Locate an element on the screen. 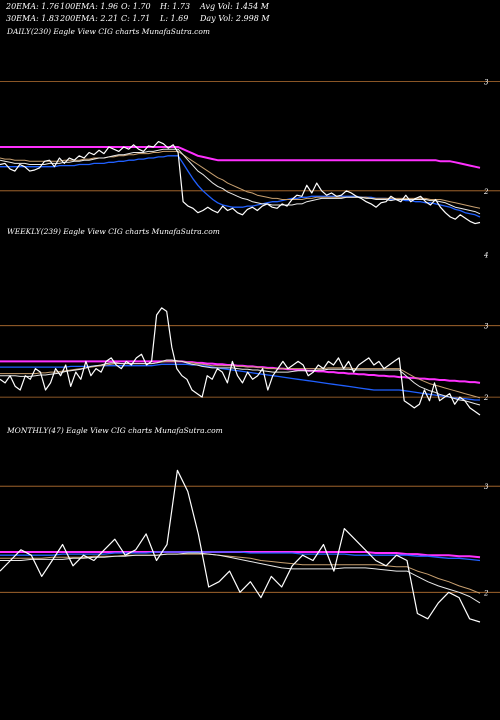 The height and width of the screenshot is (720, 500). open-readout: O: 1.70 is located at coordinates (136, 6).